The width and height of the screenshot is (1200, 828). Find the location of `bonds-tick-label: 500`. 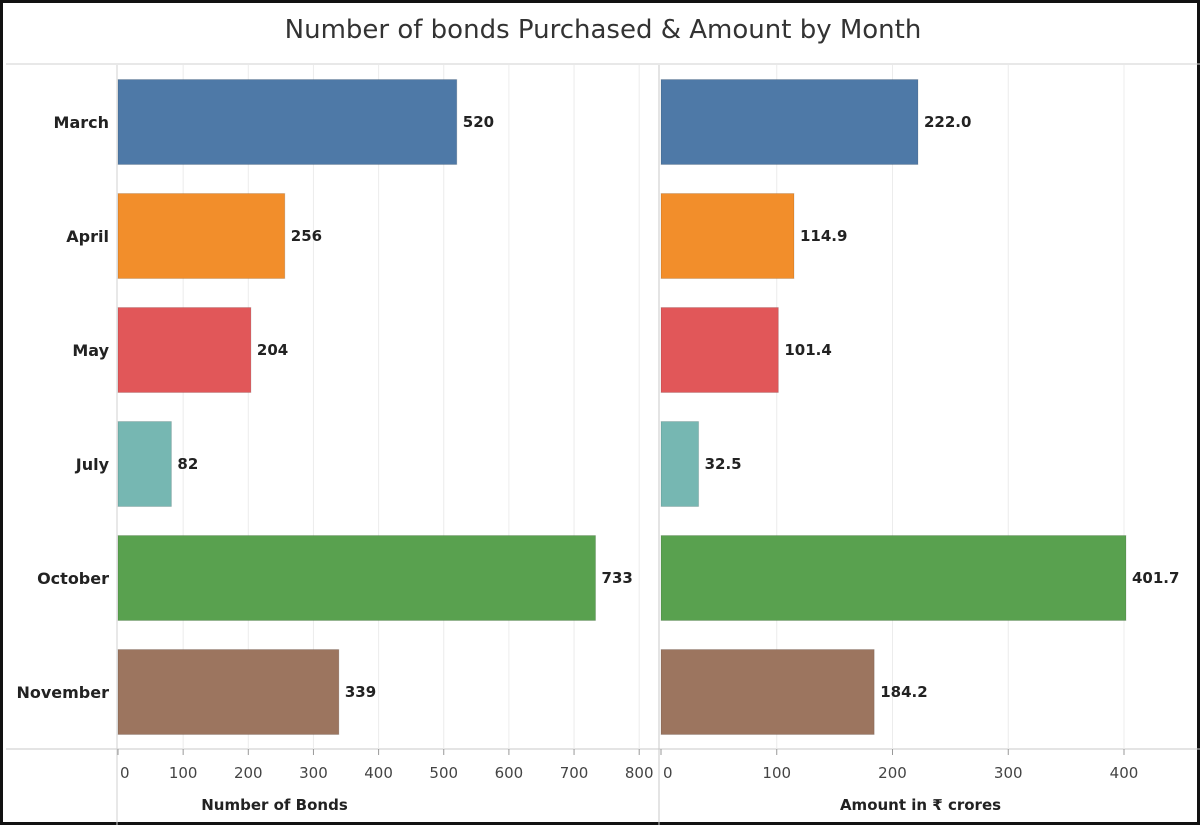

bonds-tick-label: 500 is located at coordinates (443, 773).